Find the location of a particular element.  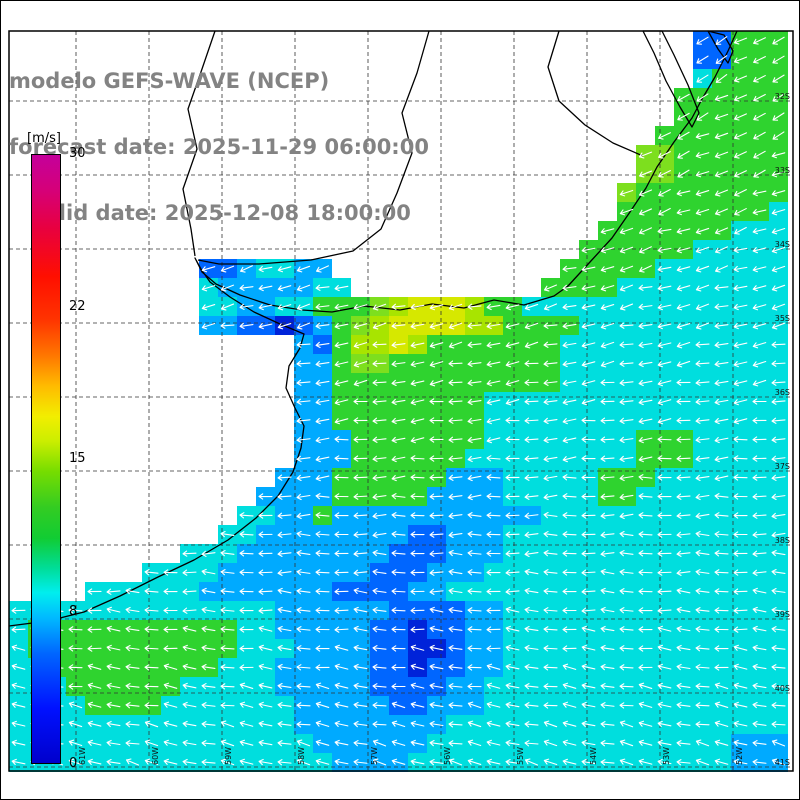

model-title: modelo GEFS-WAVE (NCEP) is located at coordinates (169, 81).